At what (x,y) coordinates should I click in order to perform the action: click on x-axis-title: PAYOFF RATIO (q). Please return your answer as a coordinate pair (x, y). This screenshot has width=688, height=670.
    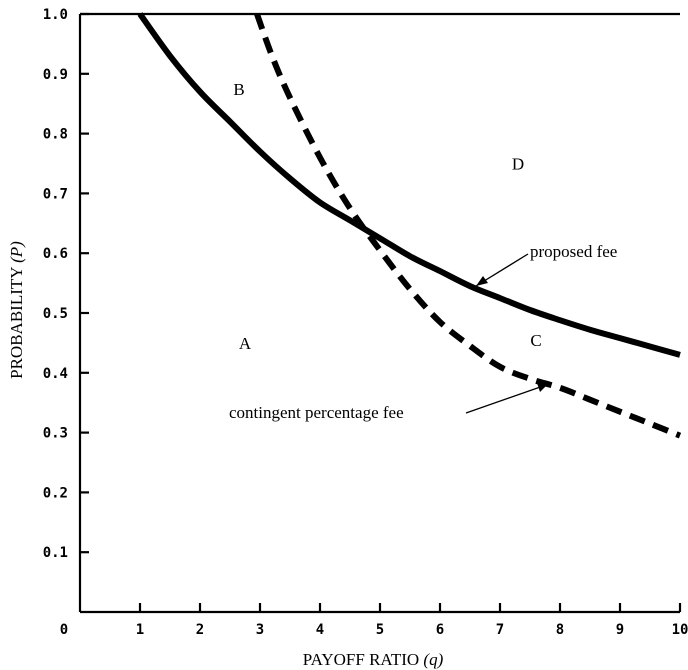
    Looking at the image, I should click on (373, 659).